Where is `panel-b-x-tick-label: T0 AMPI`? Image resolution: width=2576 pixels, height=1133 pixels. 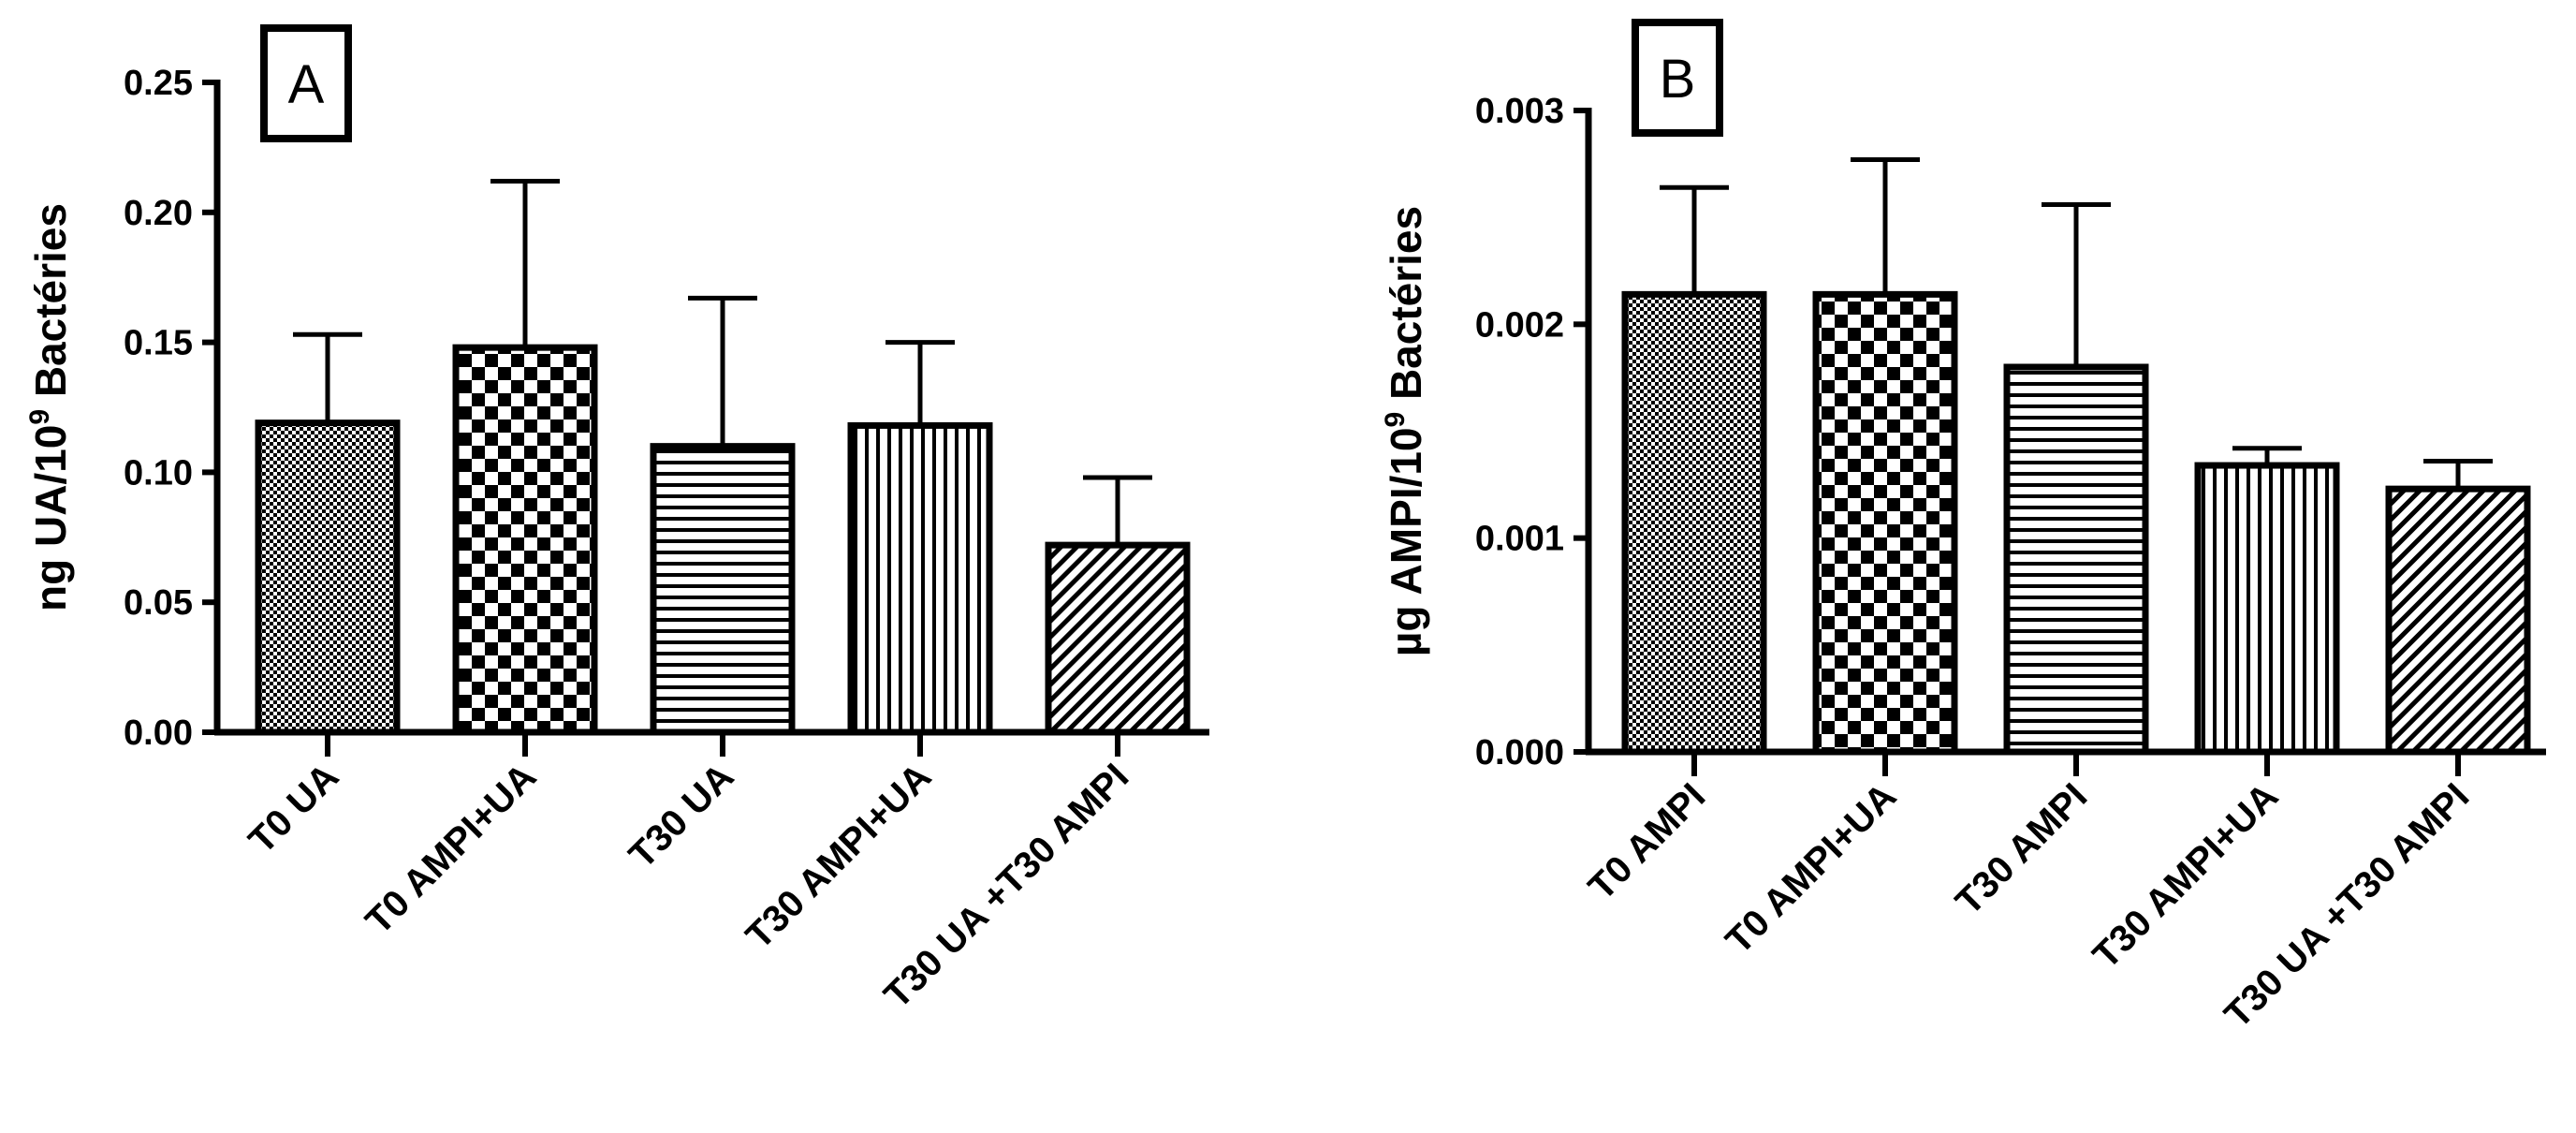 panel-b-x-tick-label: T0 AMPI is located at coordinates (1647, 841).